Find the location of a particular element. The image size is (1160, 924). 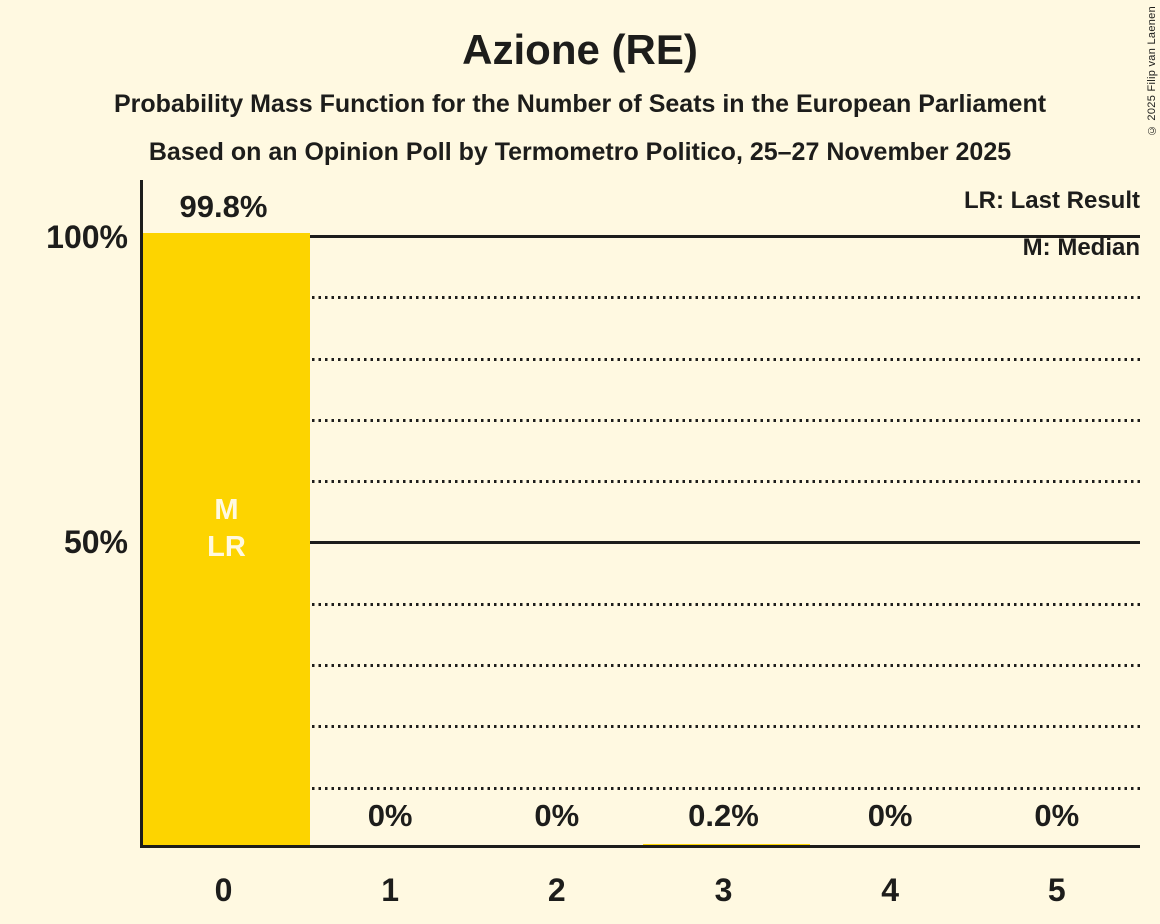

value-label-0-seats: 99.8% is located at coordinates (223, 206).